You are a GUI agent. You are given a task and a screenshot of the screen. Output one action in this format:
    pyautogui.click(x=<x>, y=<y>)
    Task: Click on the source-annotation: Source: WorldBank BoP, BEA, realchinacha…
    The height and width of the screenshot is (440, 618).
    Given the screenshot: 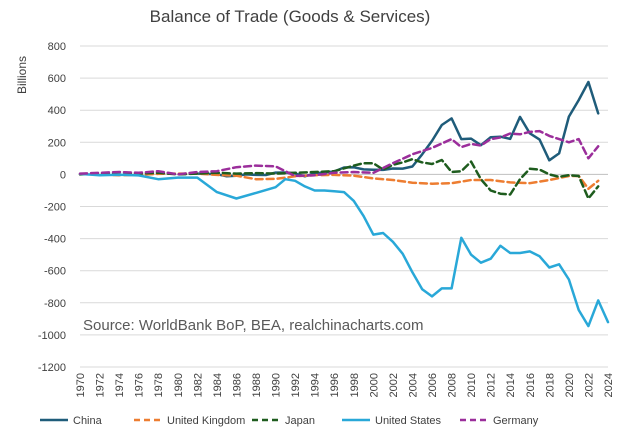 What is the action you would take?
    pyautogui.click(x=253, y=325)
    